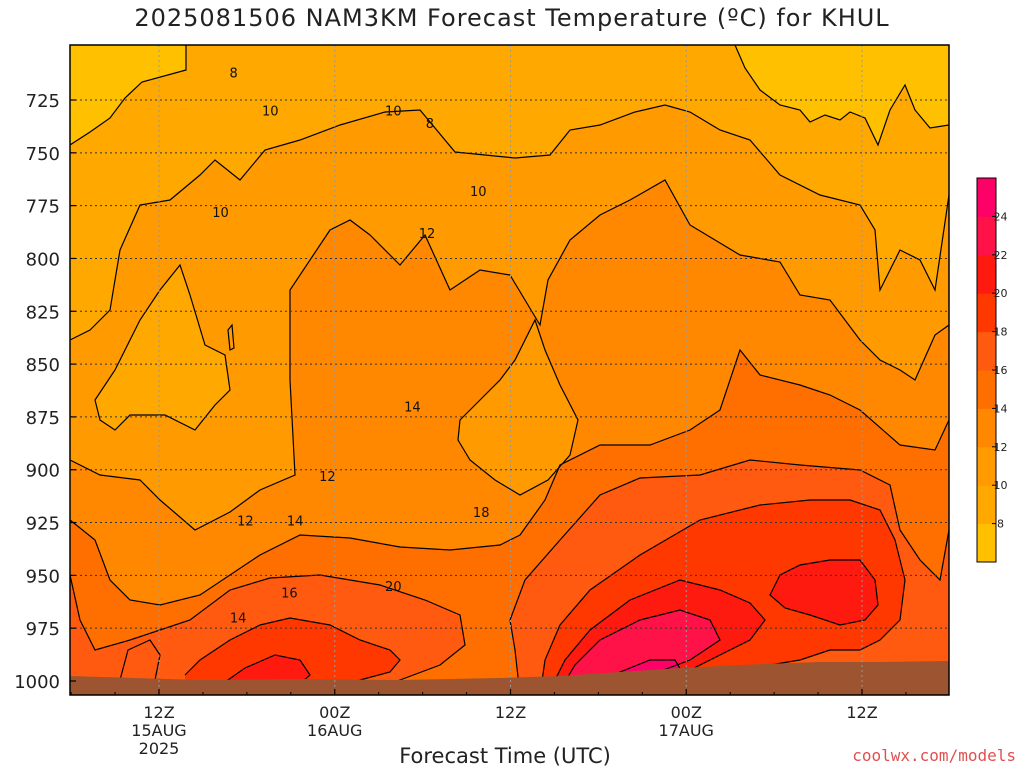  I want to click on contour-8-right, so click(841, 96).